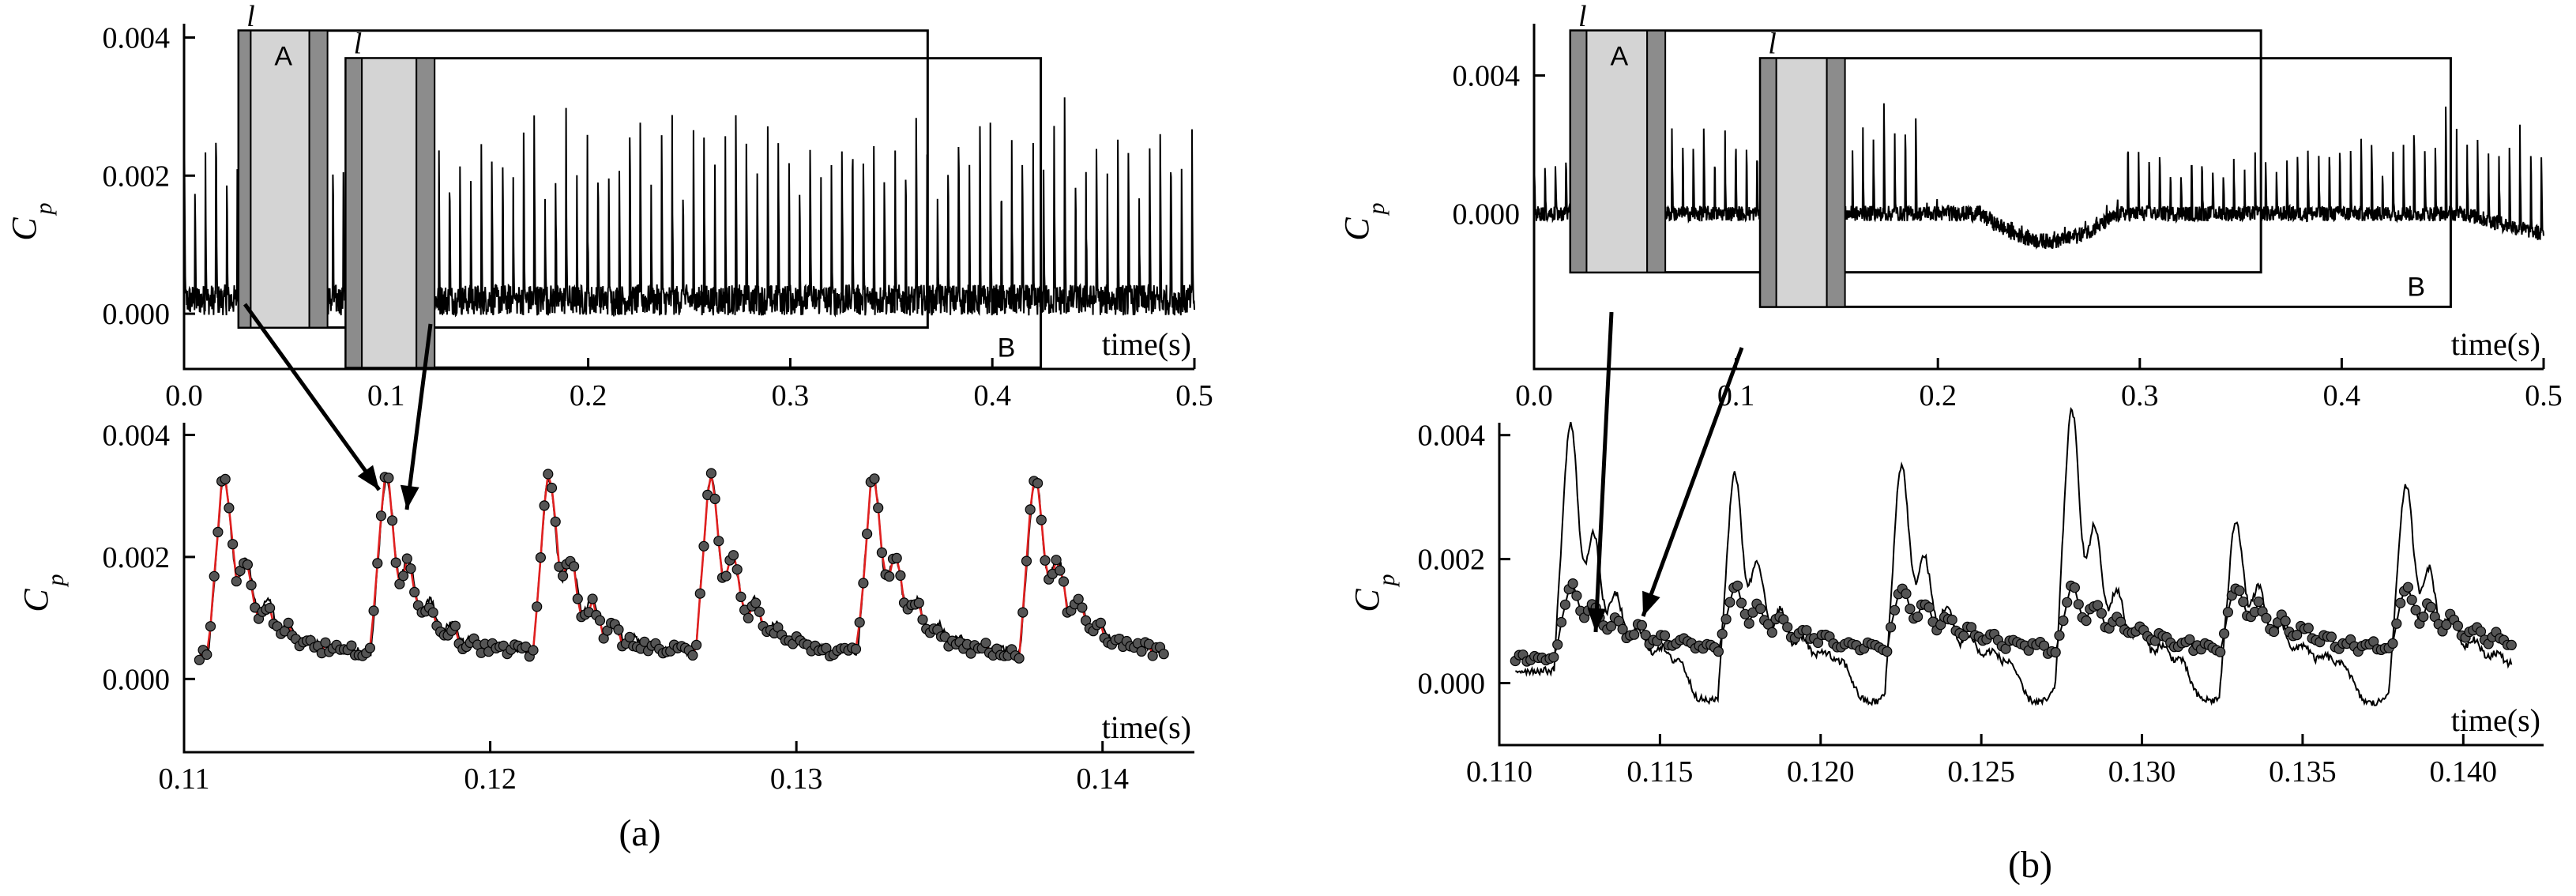  Describe the element at coordinates (1007, 348) in the screenshot. I see `window-b-label: B` at that location.